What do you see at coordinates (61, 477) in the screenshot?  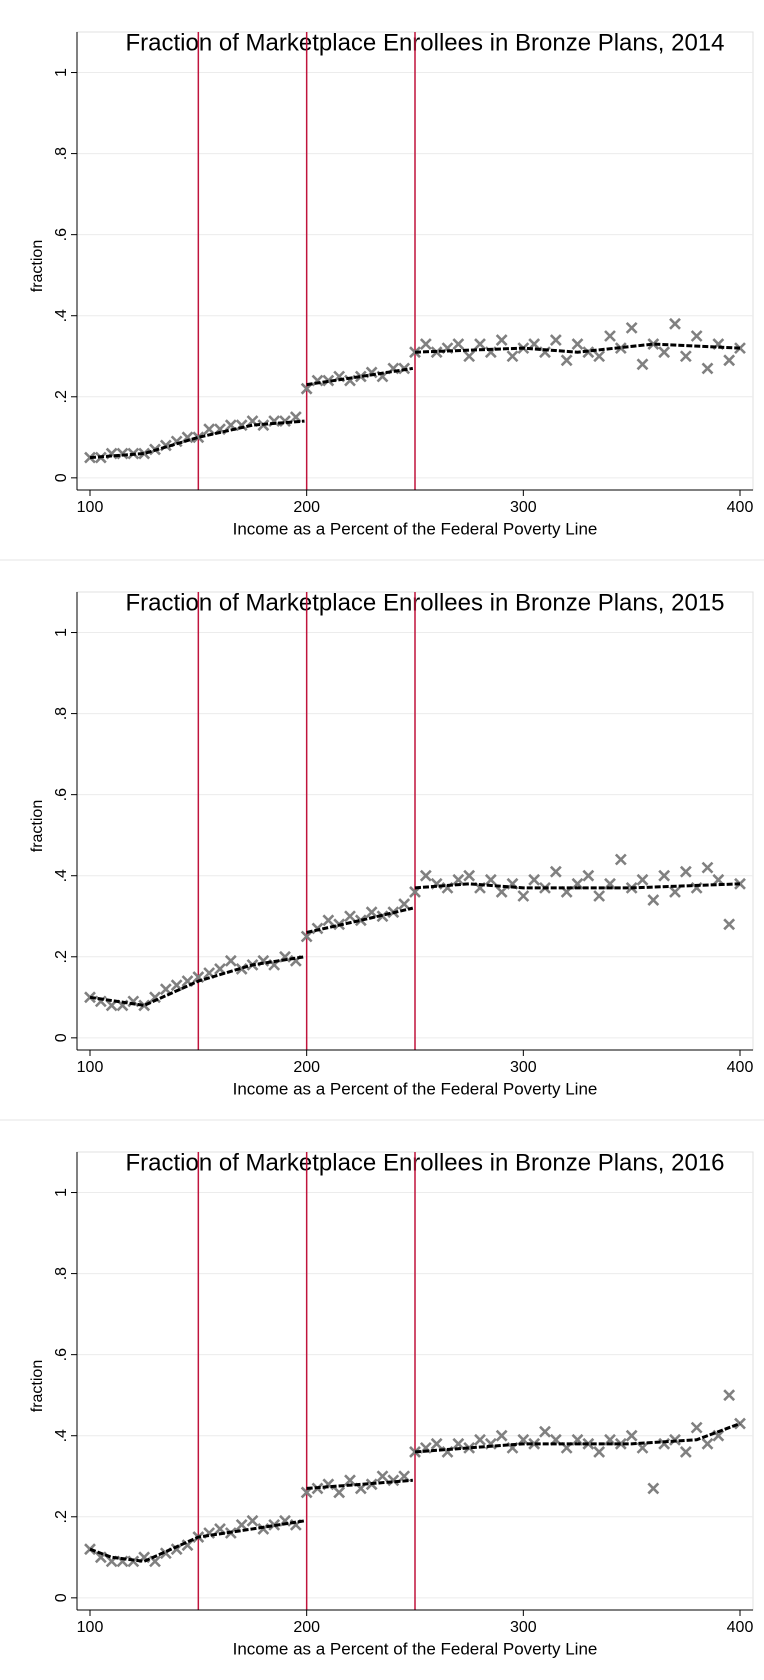 I see `y-tick-label: 0` at bounding box center [61, 477].